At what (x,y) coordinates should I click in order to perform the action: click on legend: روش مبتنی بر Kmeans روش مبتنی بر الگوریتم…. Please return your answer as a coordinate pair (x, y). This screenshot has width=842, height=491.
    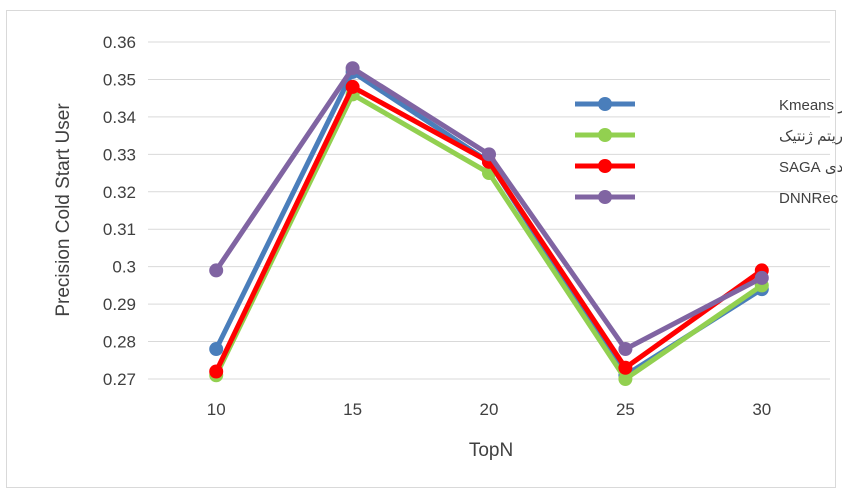
    Looking at the image, I should click on (708, 152).